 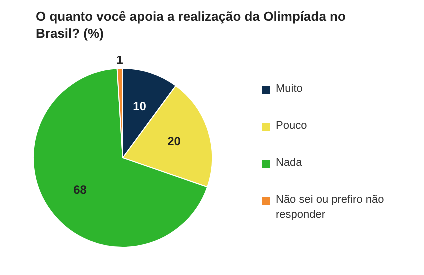 I want to click on data-label: 68, so click(x=81, y=189).